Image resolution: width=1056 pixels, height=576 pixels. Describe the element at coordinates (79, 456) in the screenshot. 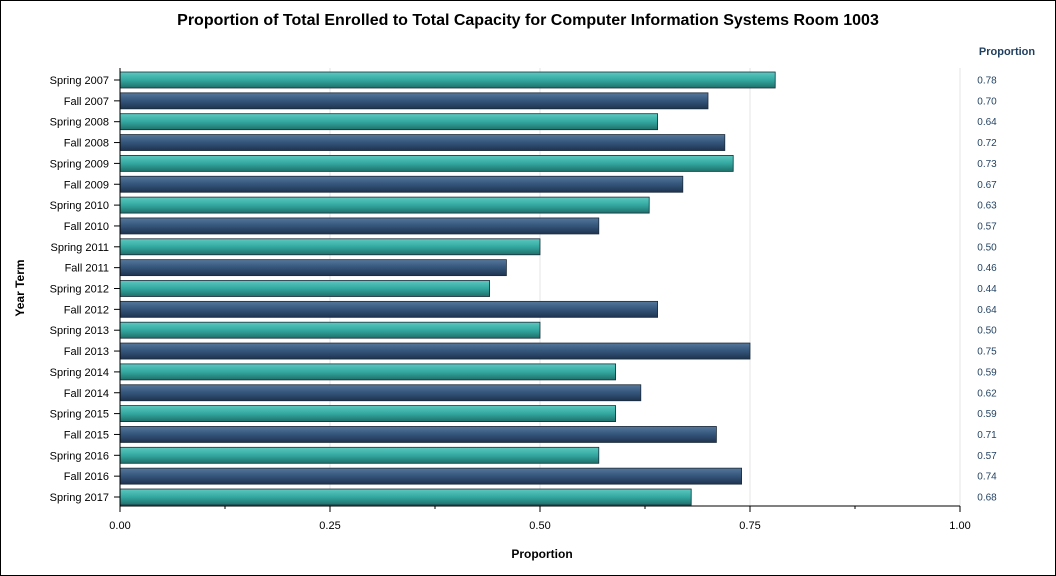

I see `category-label: Spring 2016` at that location.